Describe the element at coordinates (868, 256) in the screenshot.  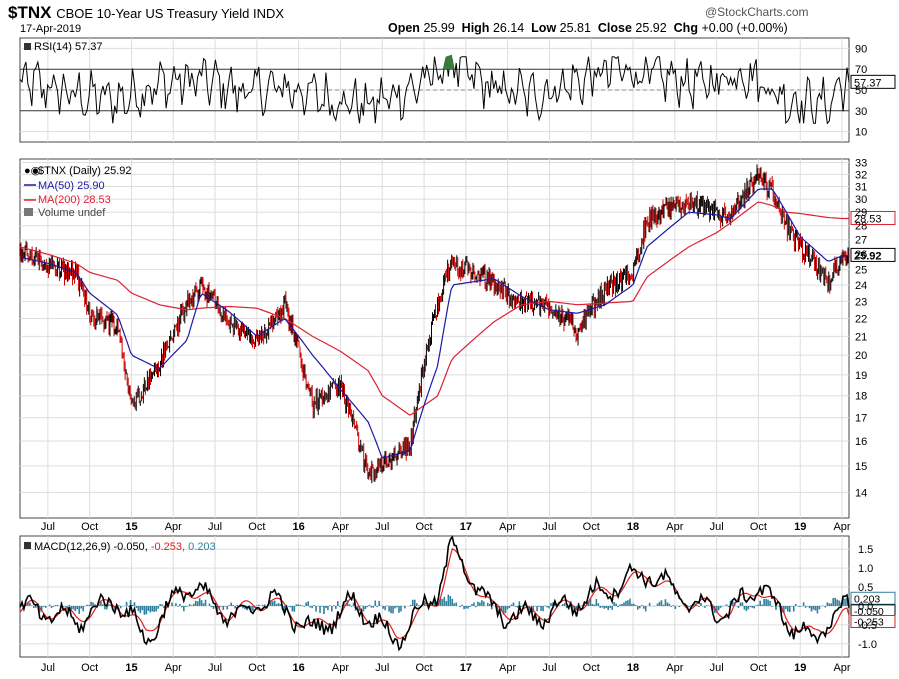
I see `close-value-badge-text: 25.92` at that location.